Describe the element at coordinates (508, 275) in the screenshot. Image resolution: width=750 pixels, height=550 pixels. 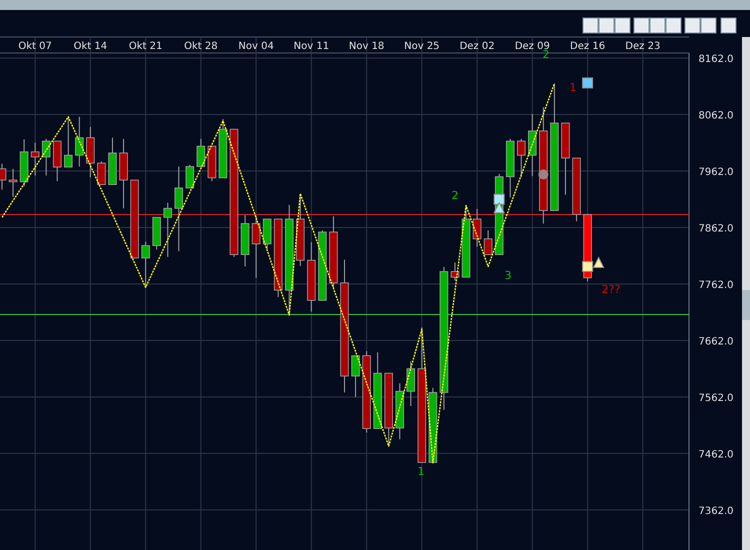
I see `annotation: 3` at that location.